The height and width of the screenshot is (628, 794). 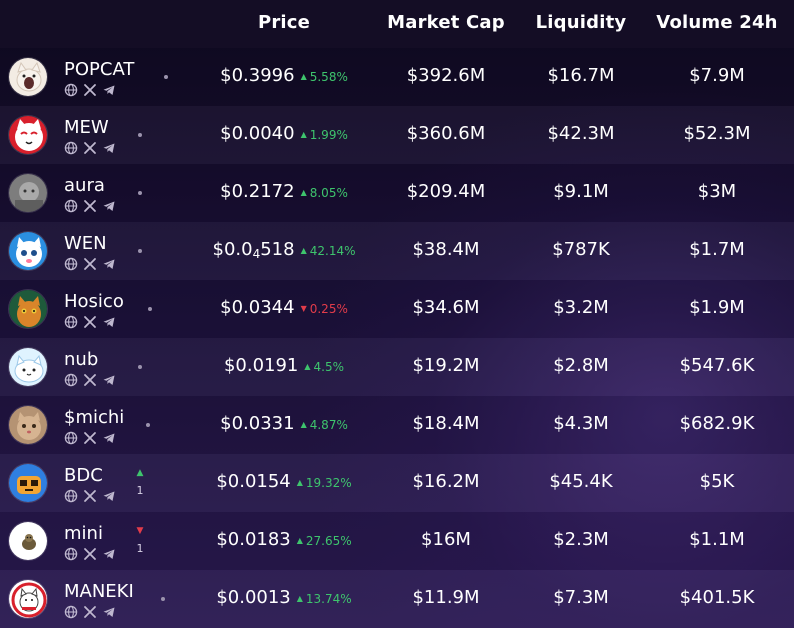 I want to click on michi-cat-avatar-icon, so click(x=28, y=425).